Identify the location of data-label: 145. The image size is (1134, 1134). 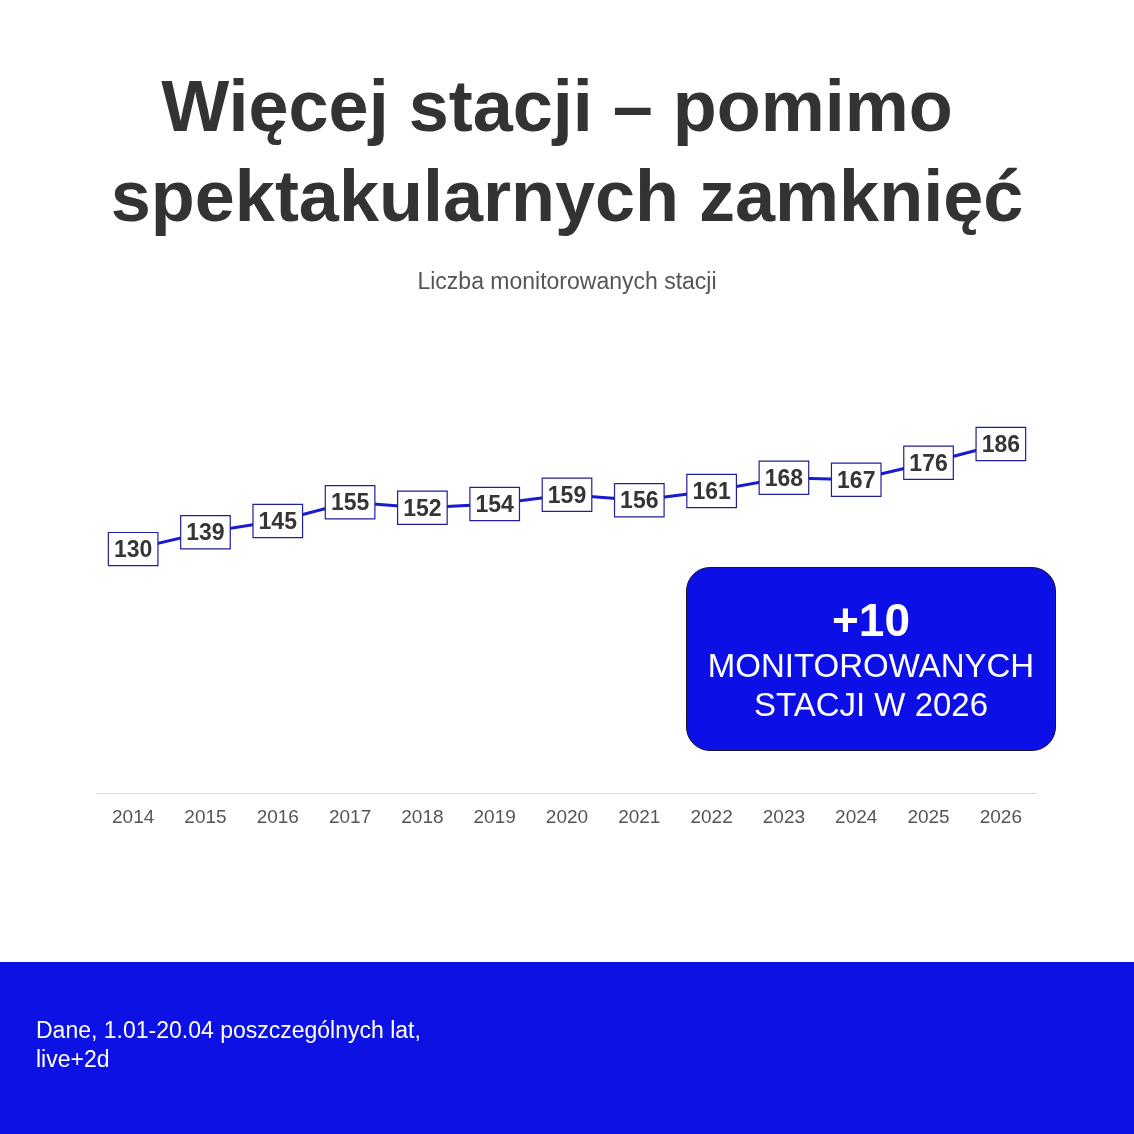
(278, 520).